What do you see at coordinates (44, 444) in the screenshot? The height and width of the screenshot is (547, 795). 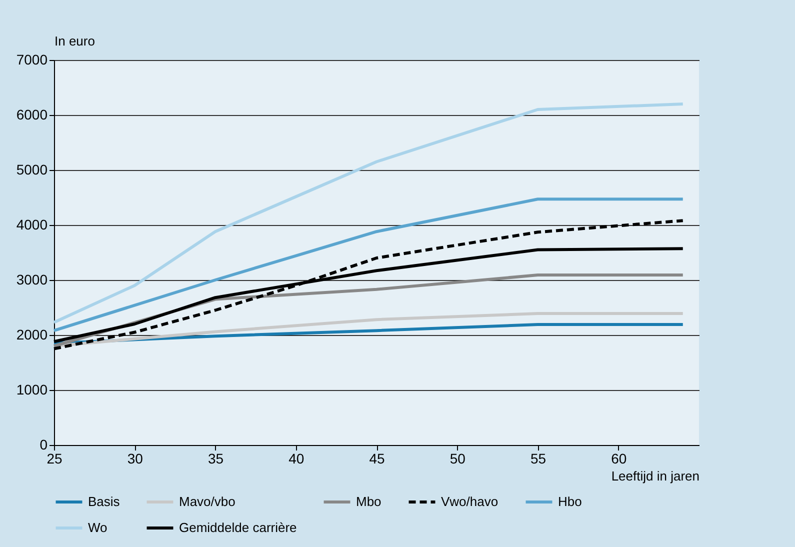 I see `y-tick-label: 0` at bounding box center [44, 444].